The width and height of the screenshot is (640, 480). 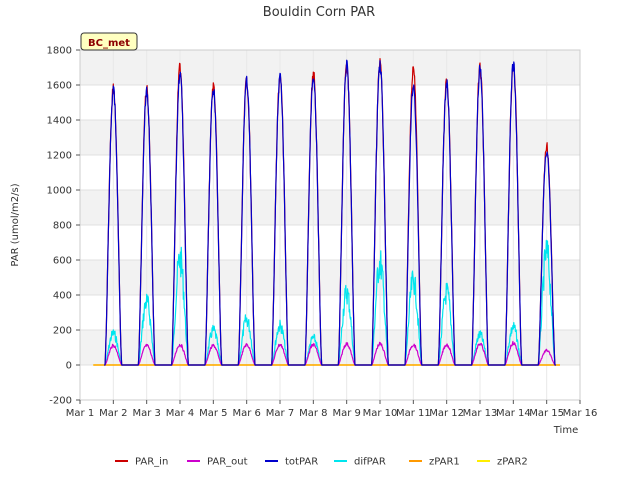 I want to click on x-tick-label: Mar 4, so click(x=180, y=413).